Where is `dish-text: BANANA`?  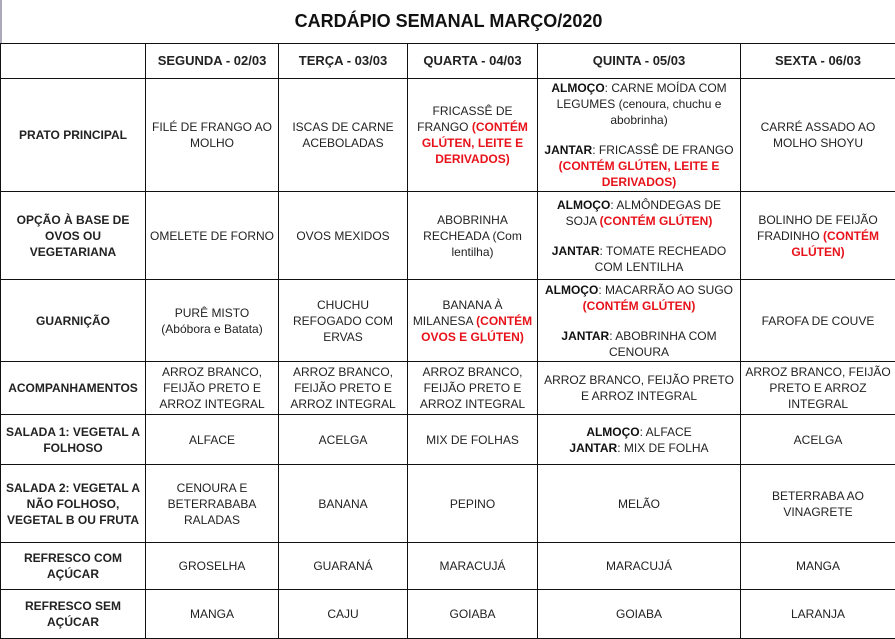
dish-text: BANANA is located at coordinates (342, 504).